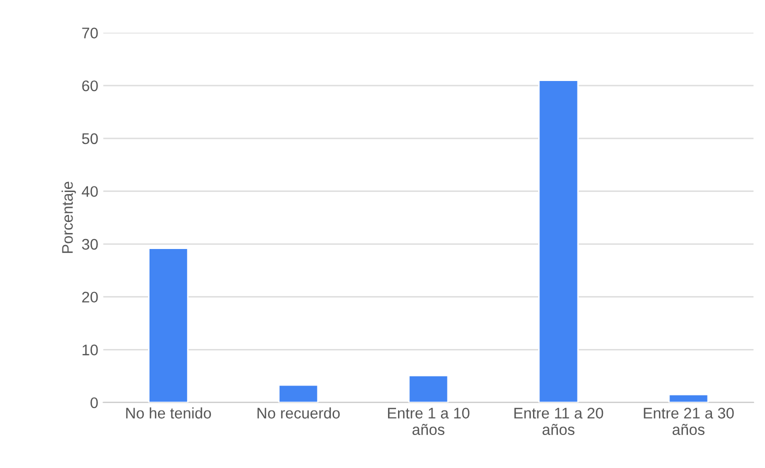 The width and height of the screenshot is (765, 468). I want to click on y-tick-label: 0, so click(94, 402).